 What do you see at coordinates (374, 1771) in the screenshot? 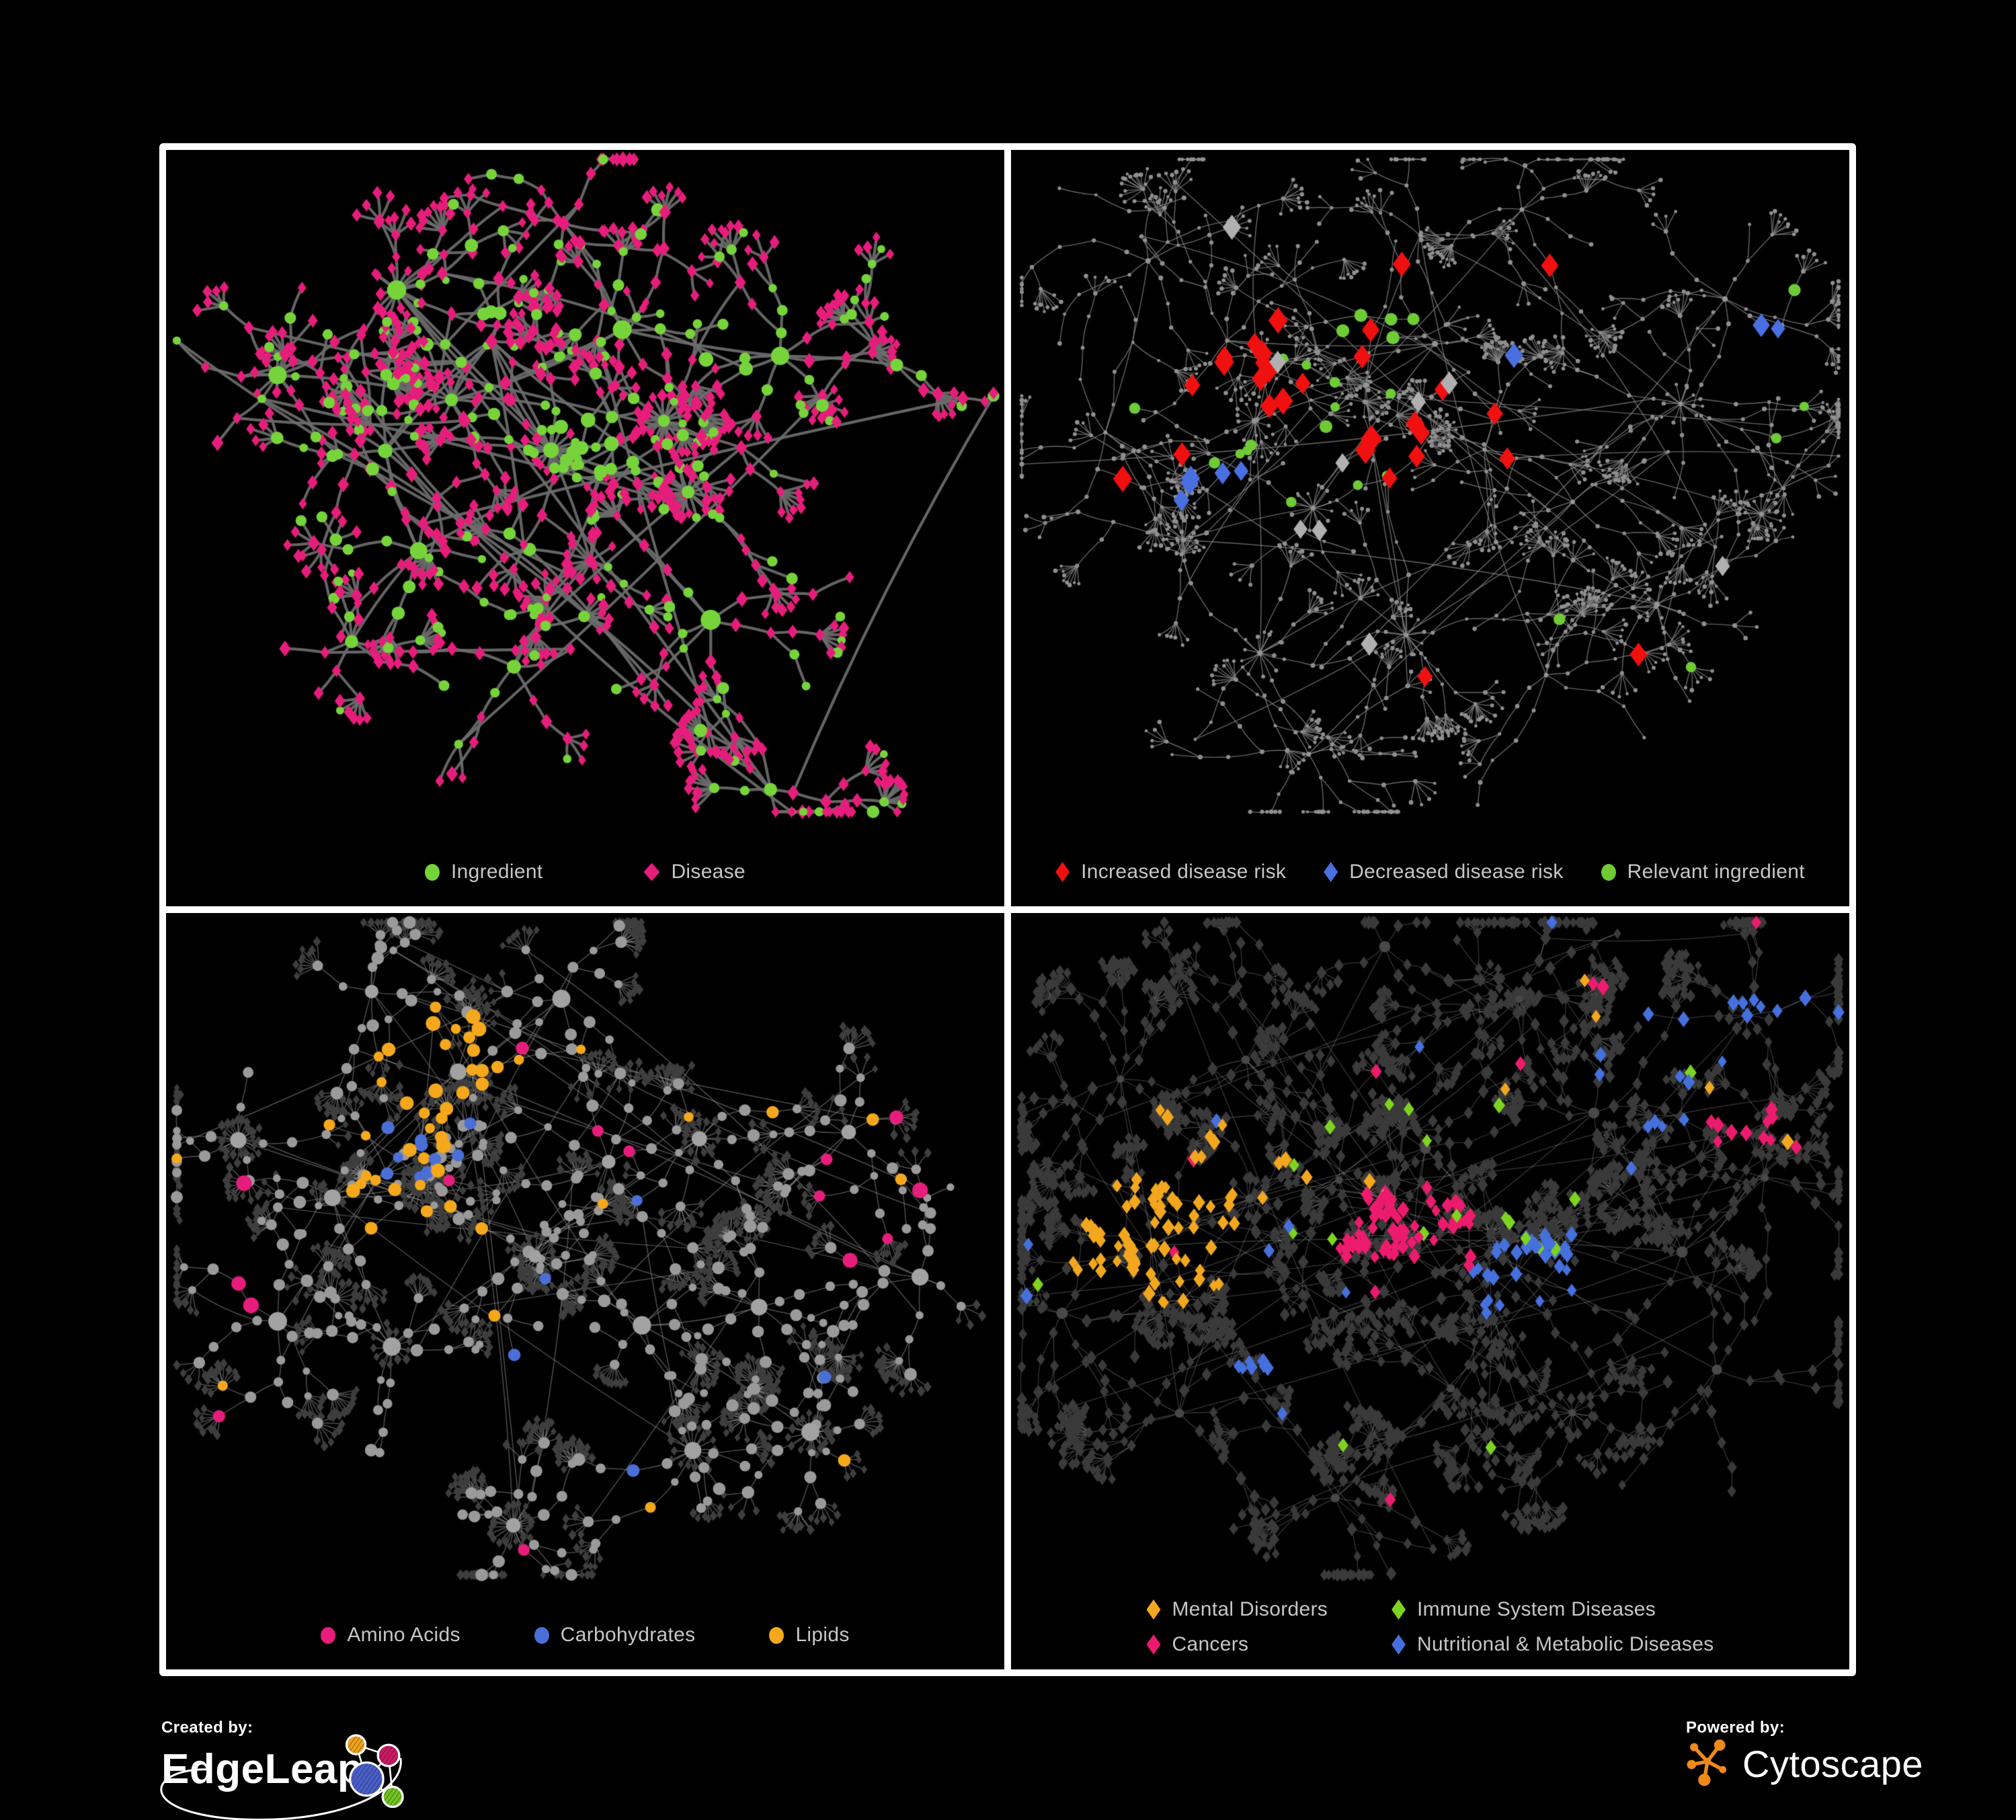
I see `edgeleap-network-icon` at bounding box center [374, 1771].